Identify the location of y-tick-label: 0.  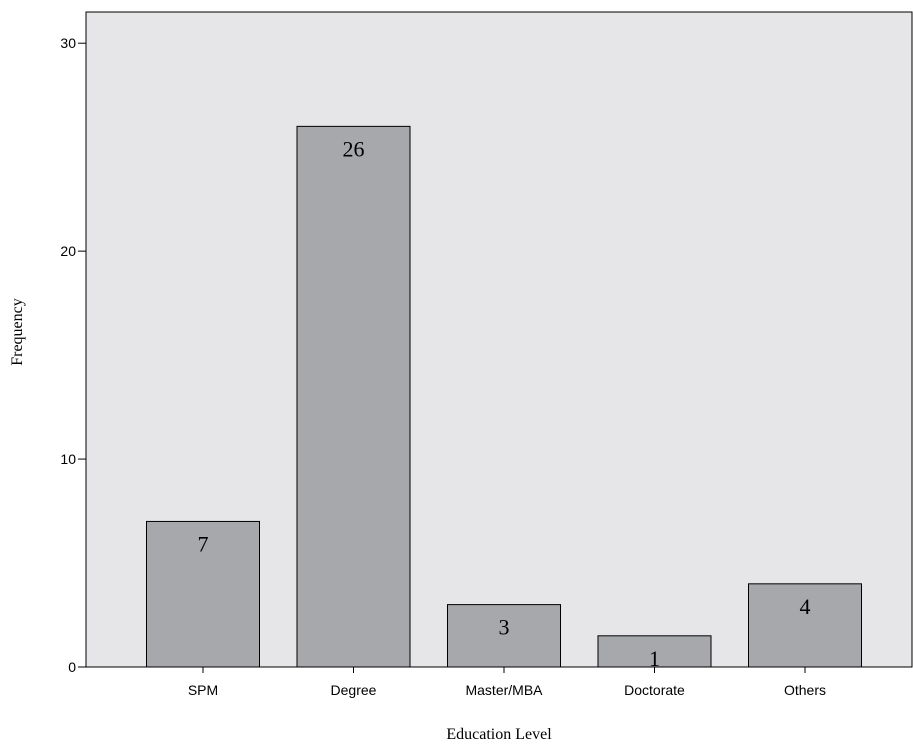
(72, 667).